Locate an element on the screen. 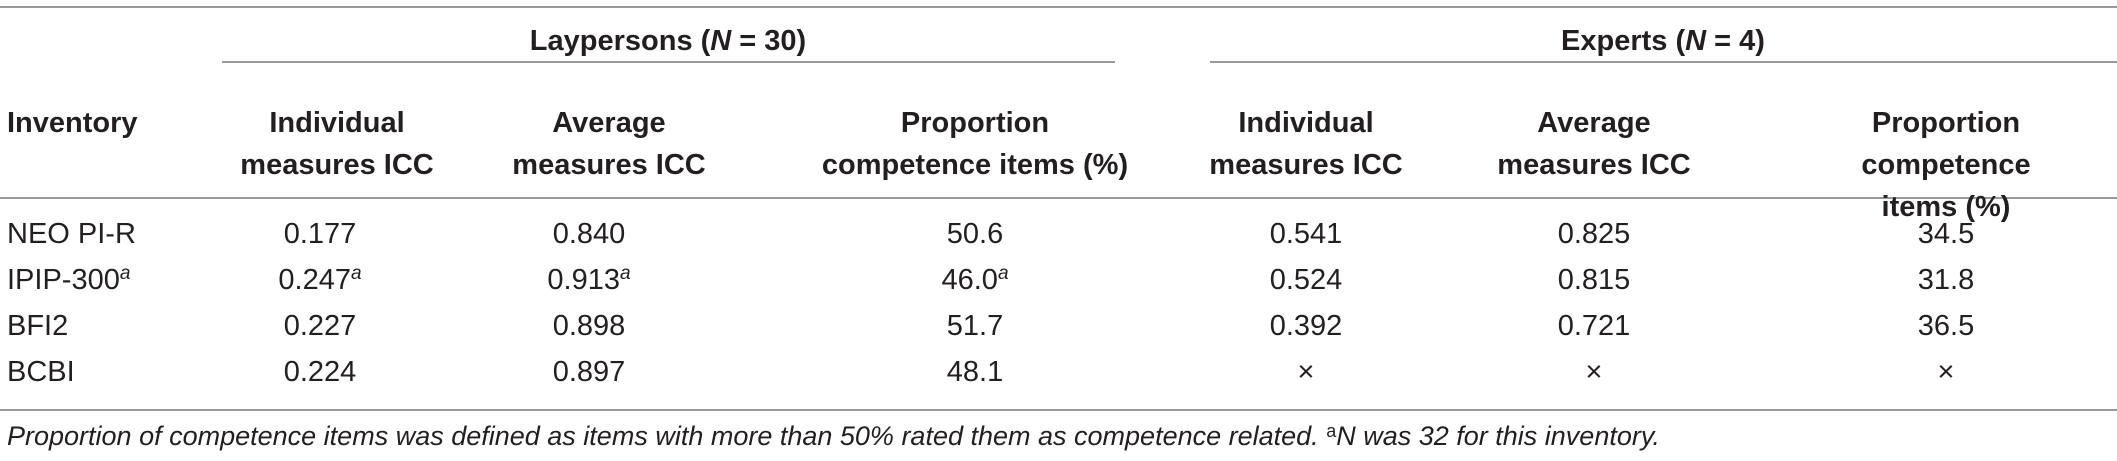 Image resolution: width=2117 pixels, height=461 pixels. cell-inventory: NEO PI-R is located at coordinates (71, 234).